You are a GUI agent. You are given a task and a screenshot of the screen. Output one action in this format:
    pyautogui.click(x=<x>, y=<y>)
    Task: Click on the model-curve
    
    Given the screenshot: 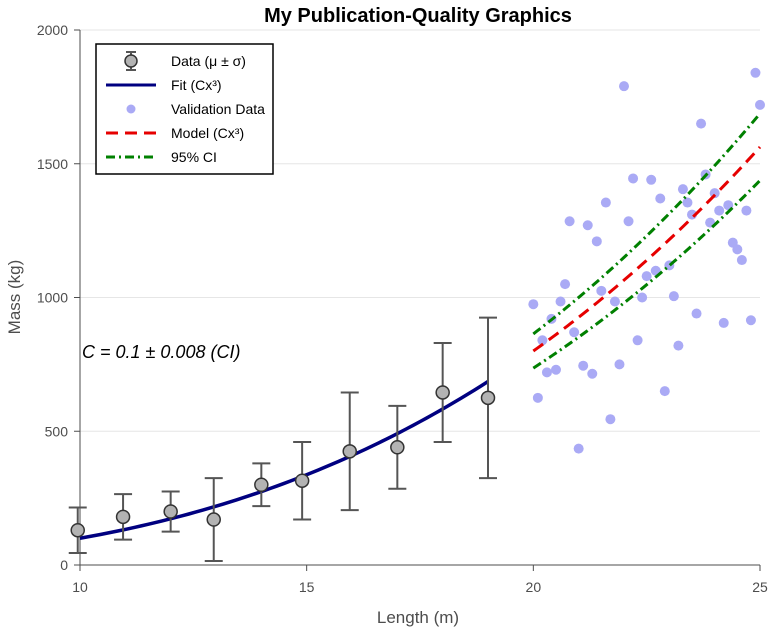 What is the action you would take?
    pyautogui.click(x=647, y=249)
    